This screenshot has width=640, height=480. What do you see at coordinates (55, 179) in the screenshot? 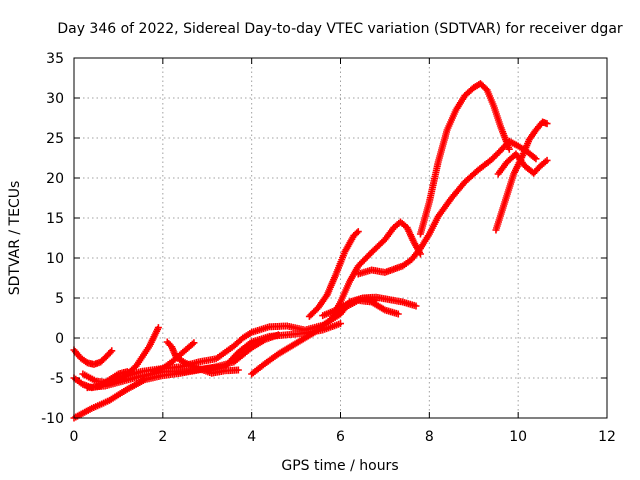
I see `y-tick-label: 20` at bounding box center [55, 179].